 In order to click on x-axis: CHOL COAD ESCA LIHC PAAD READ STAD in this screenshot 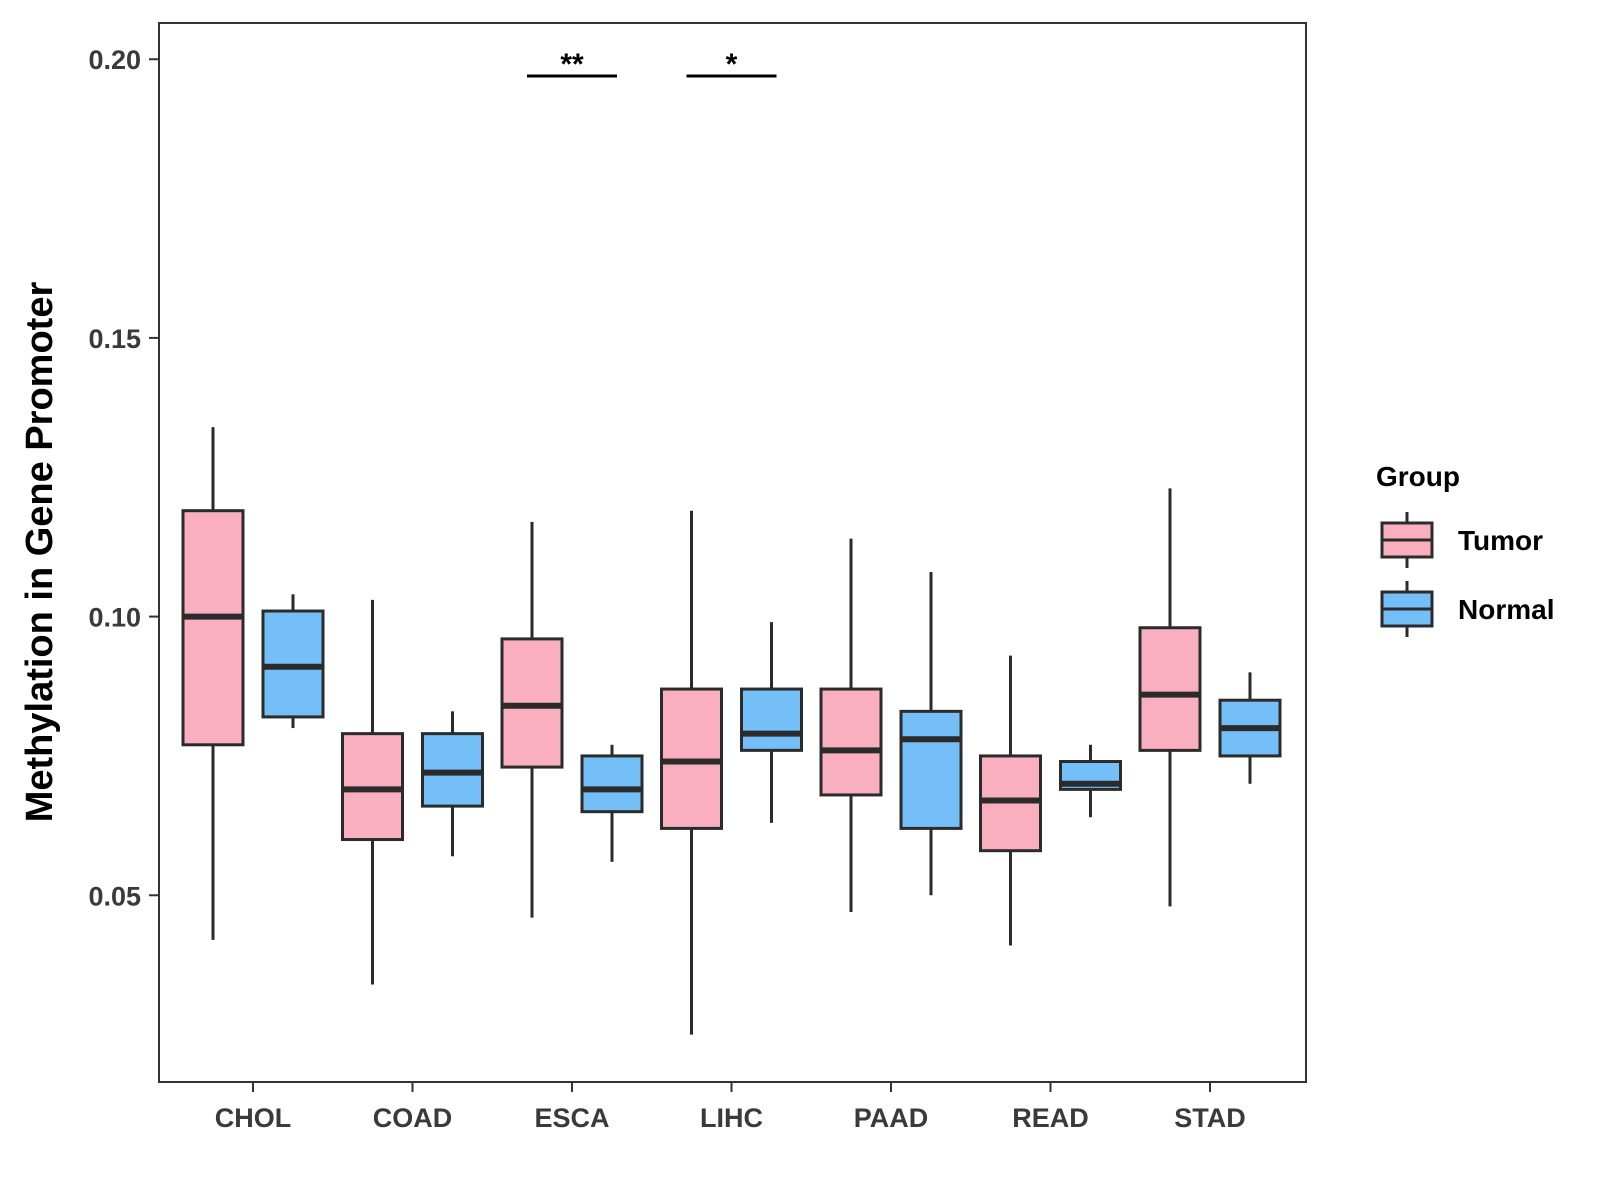, I will do `click(730, 1107)`.